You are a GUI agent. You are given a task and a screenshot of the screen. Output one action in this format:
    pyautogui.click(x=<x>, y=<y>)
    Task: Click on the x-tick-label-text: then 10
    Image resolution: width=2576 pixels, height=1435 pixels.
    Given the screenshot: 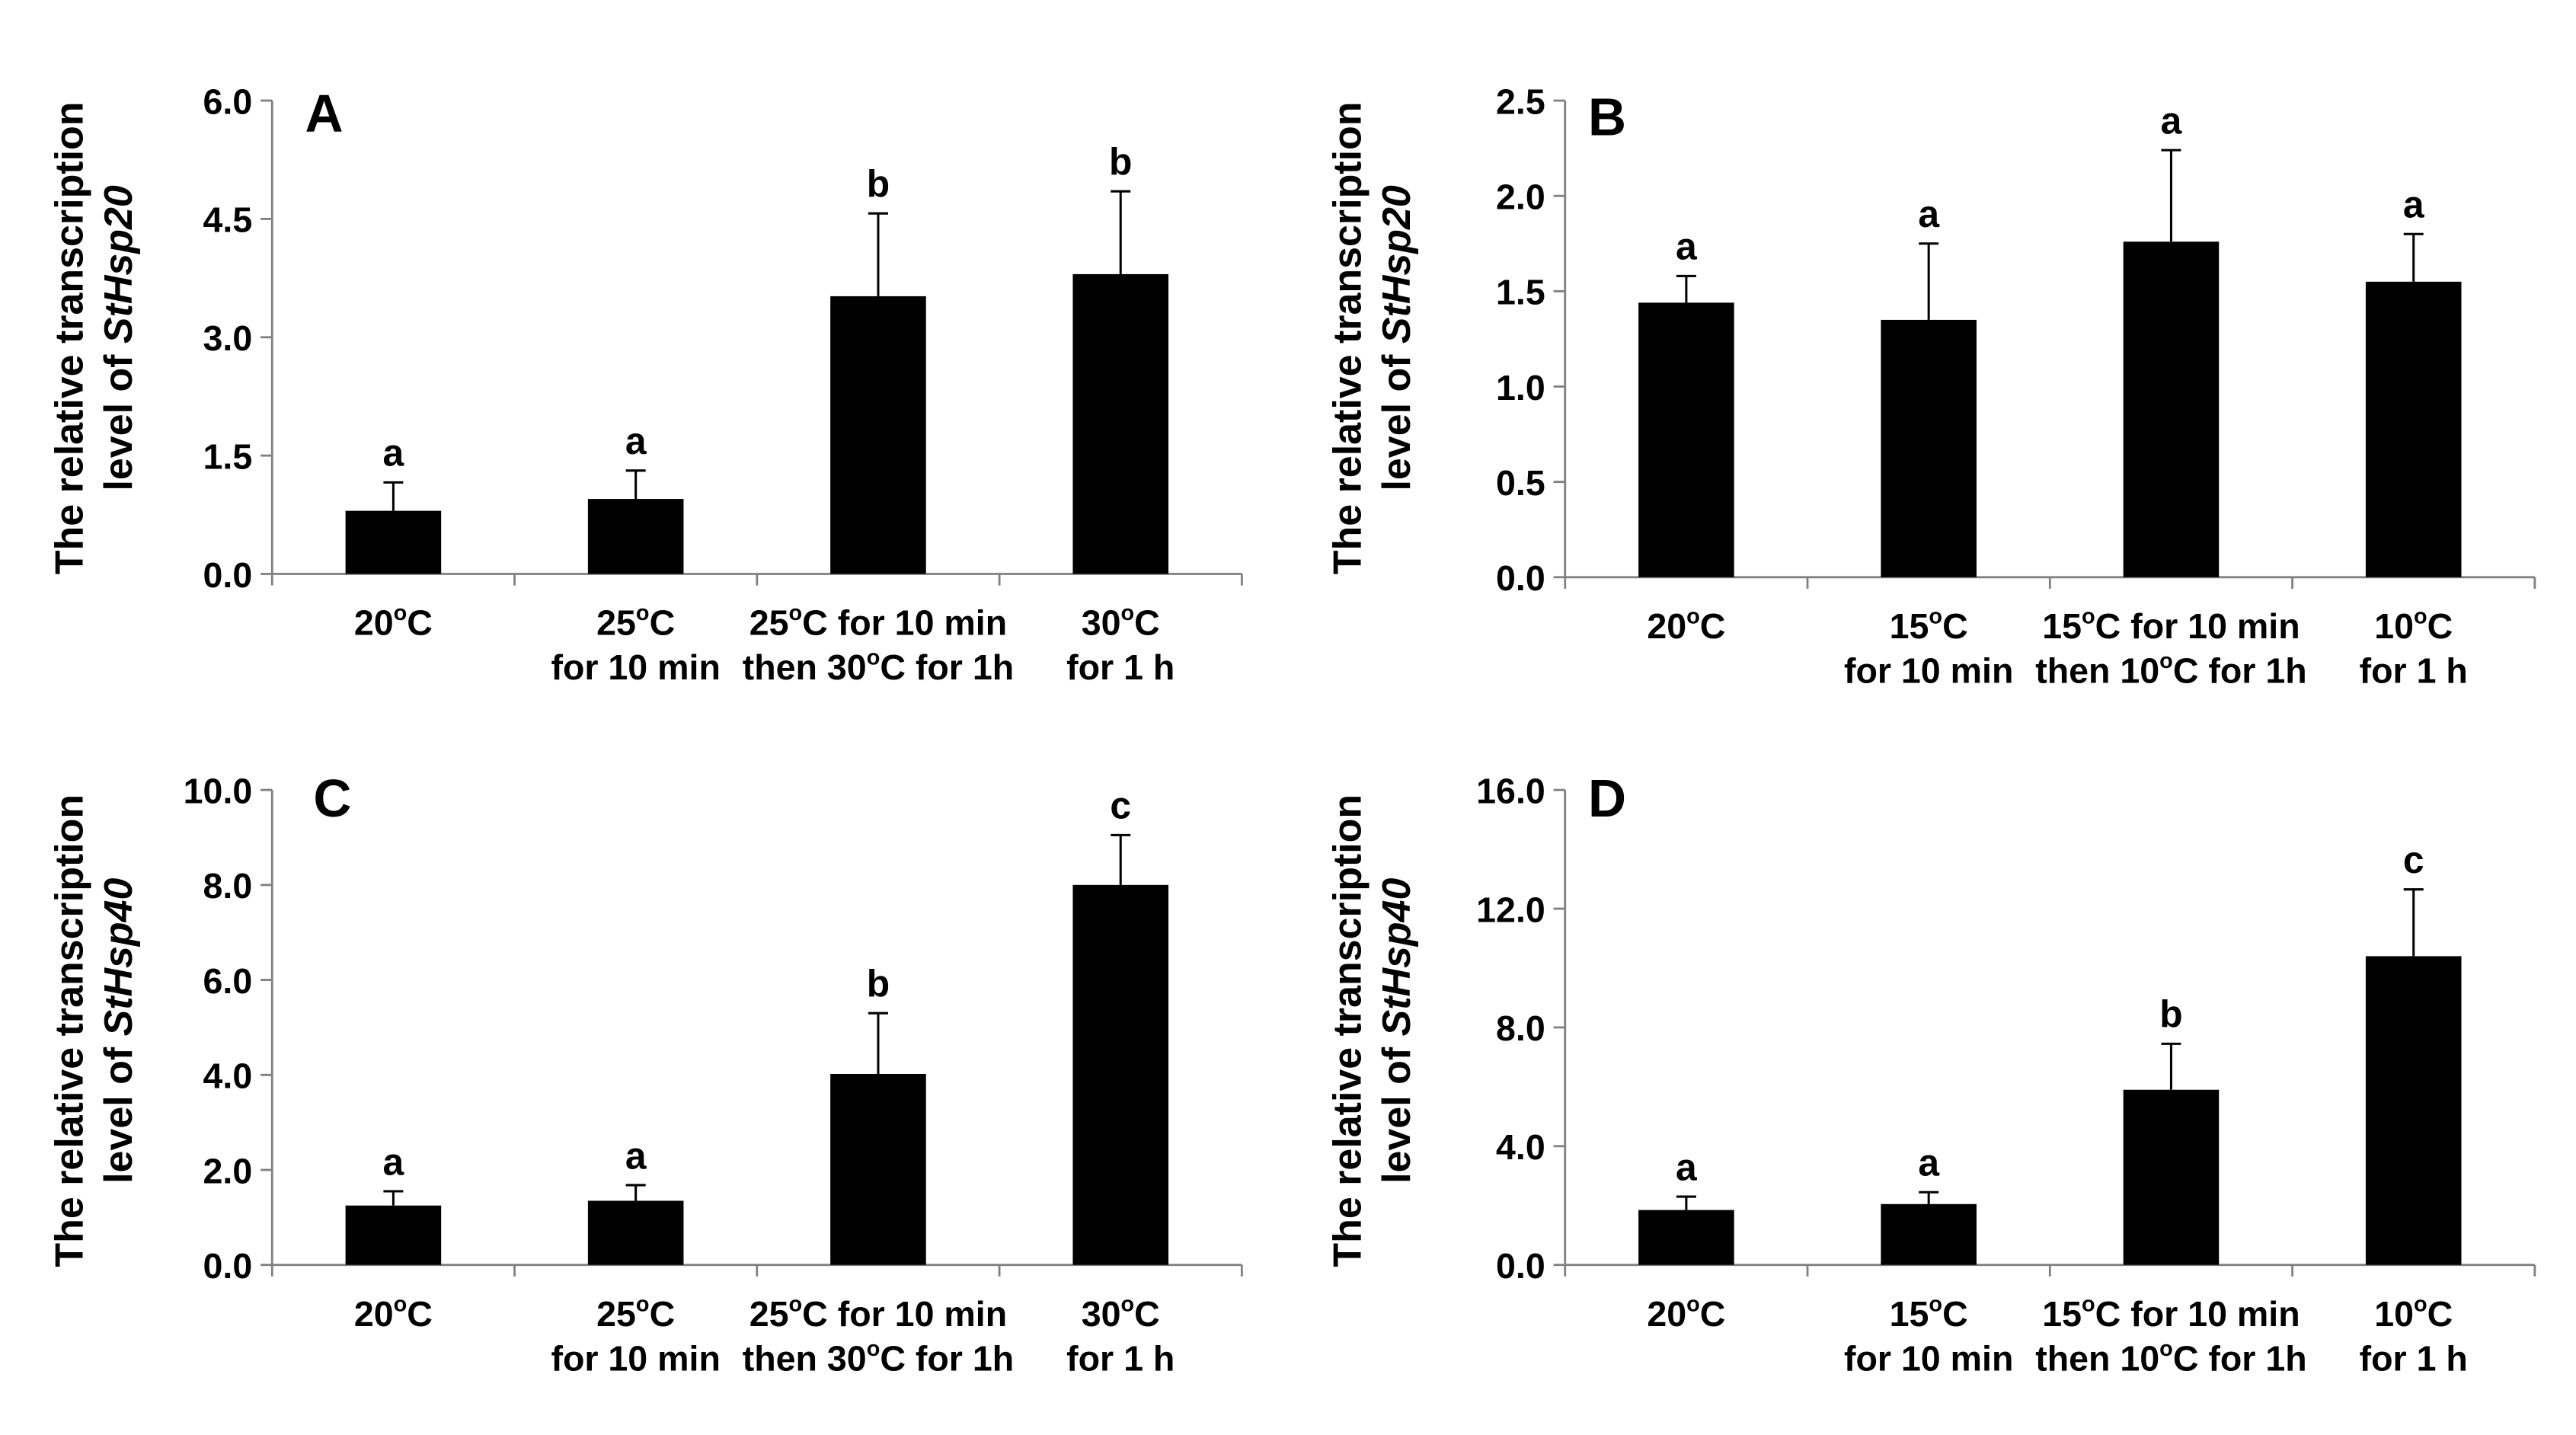 What is the action you would take?
    pyautogui.click(x=2097, y=670)
    